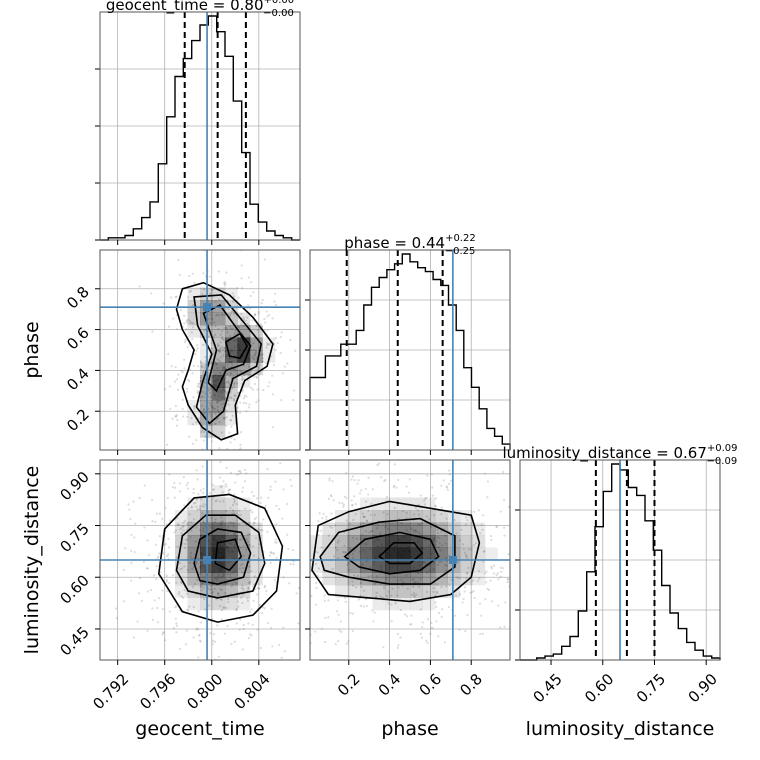 The height and width of the screenshot is (760, 760). Describe the element at coordinates (547, 688) in the screenshot. I see `x-tick-label-luminosity_distance: 0.45` at that location.